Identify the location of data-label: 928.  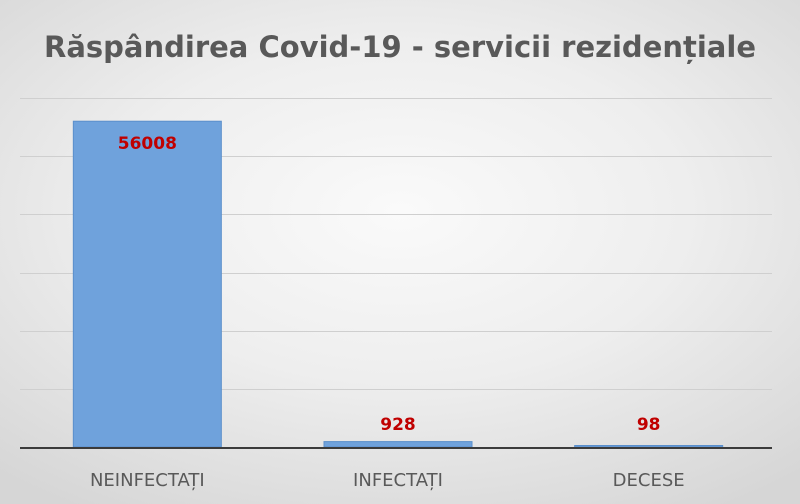
(398, 425).